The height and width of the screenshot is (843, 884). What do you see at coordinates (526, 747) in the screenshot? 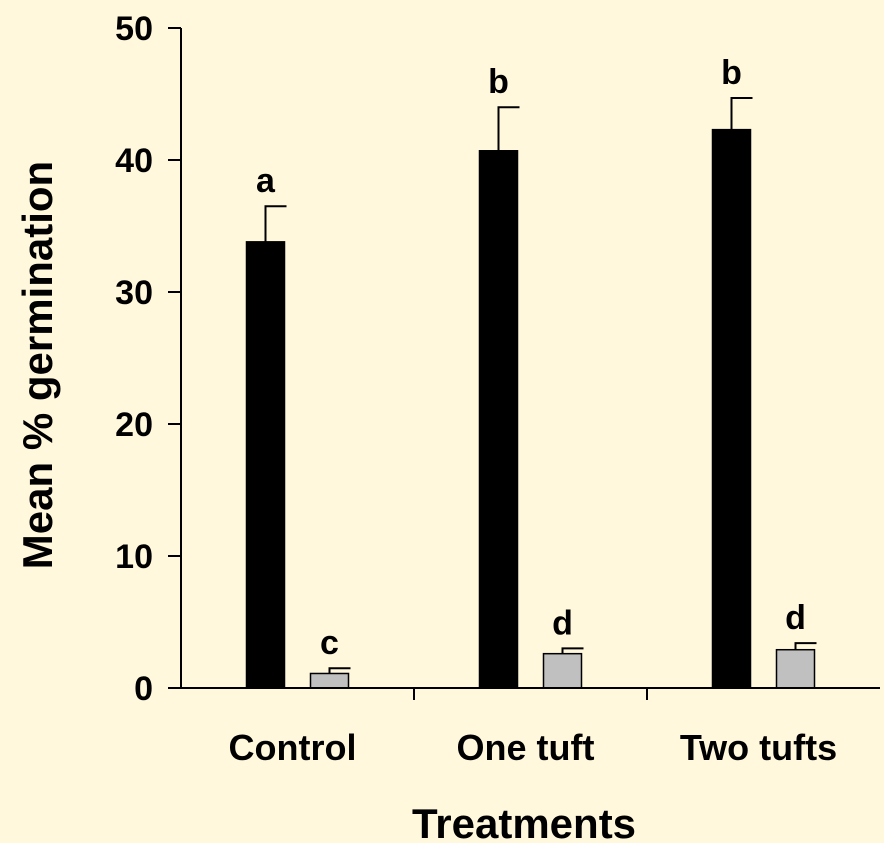
I see `category-label: One tuft` at bounding box center [526, 747].